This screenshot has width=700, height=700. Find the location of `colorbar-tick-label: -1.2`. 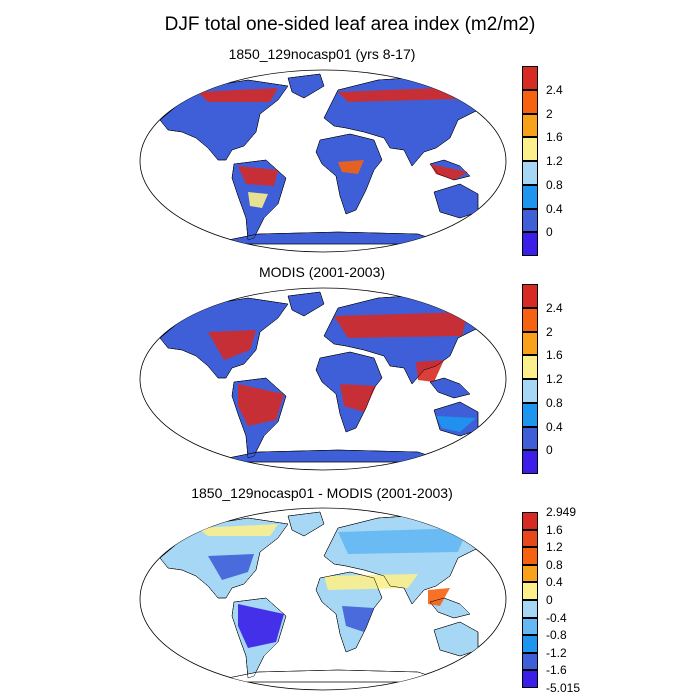

colorbar-tick-label: -1.2 is located at coordinates (556, 652).